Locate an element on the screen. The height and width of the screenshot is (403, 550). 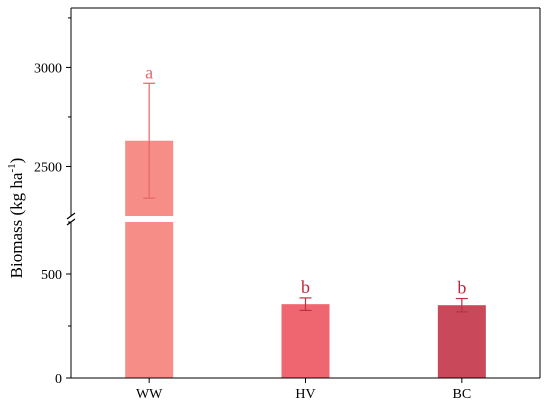
y-tick-label-zero: 0 is located at coordinates (58, 379).